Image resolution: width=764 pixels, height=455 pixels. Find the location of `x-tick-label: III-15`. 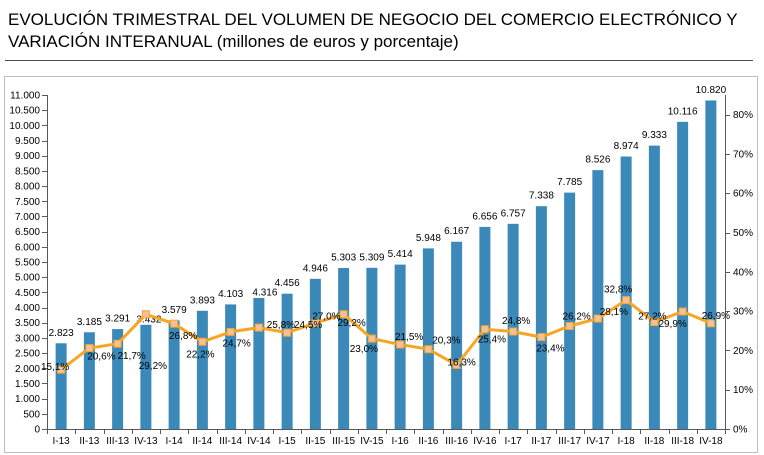

x-tick-label: III-15 is located at coordinates (343, 441).